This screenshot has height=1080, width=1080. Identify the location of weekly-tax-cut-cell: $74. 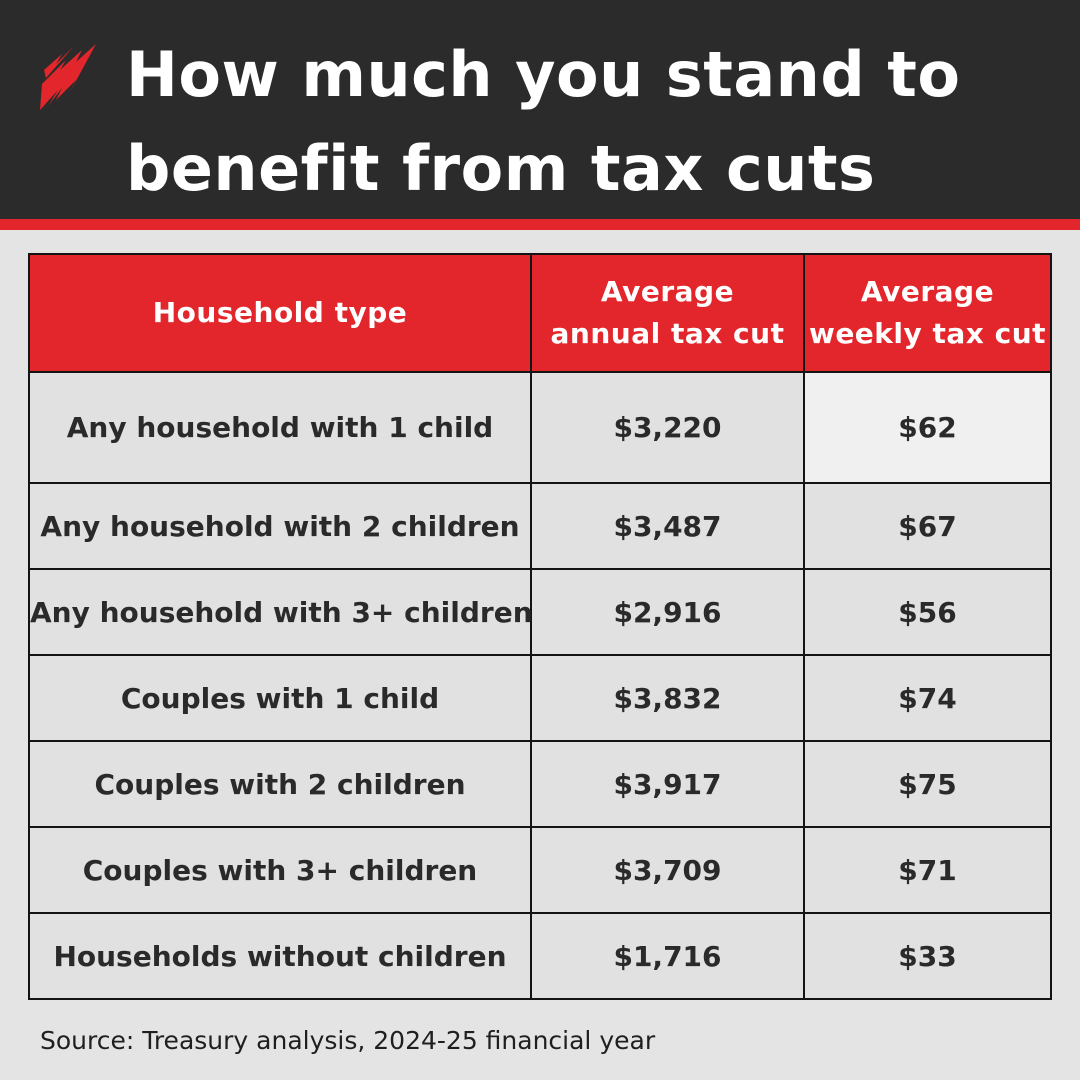
(927, 698).